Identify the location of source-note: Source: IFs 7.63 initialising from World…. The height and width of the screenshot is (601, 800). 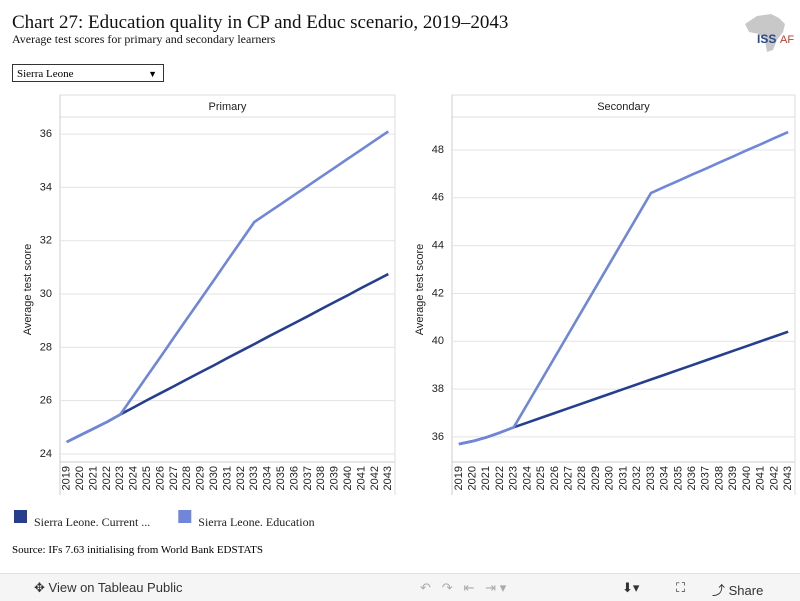
(138, 550).